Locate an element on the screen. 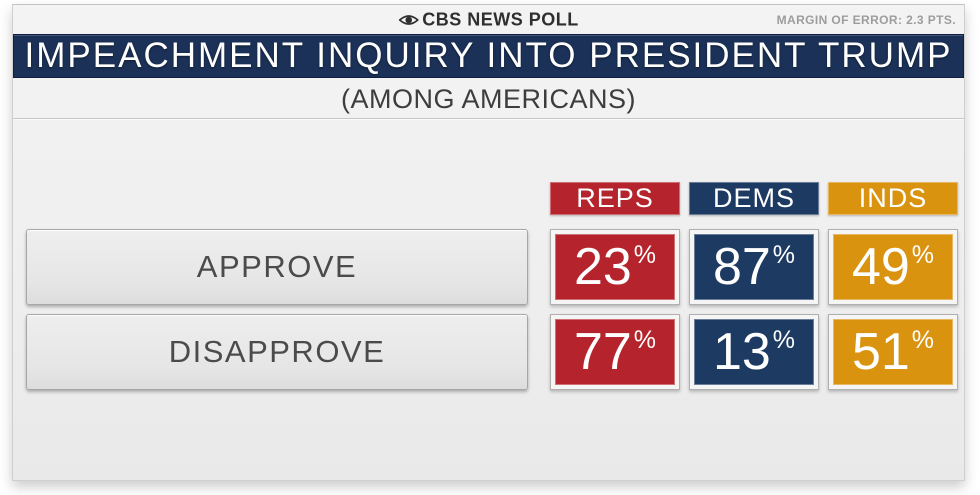 Image resolution: width=980 pixels, height=495 pixels. cell-disapprove-reps: 77% is located at coordinates (615, 352).